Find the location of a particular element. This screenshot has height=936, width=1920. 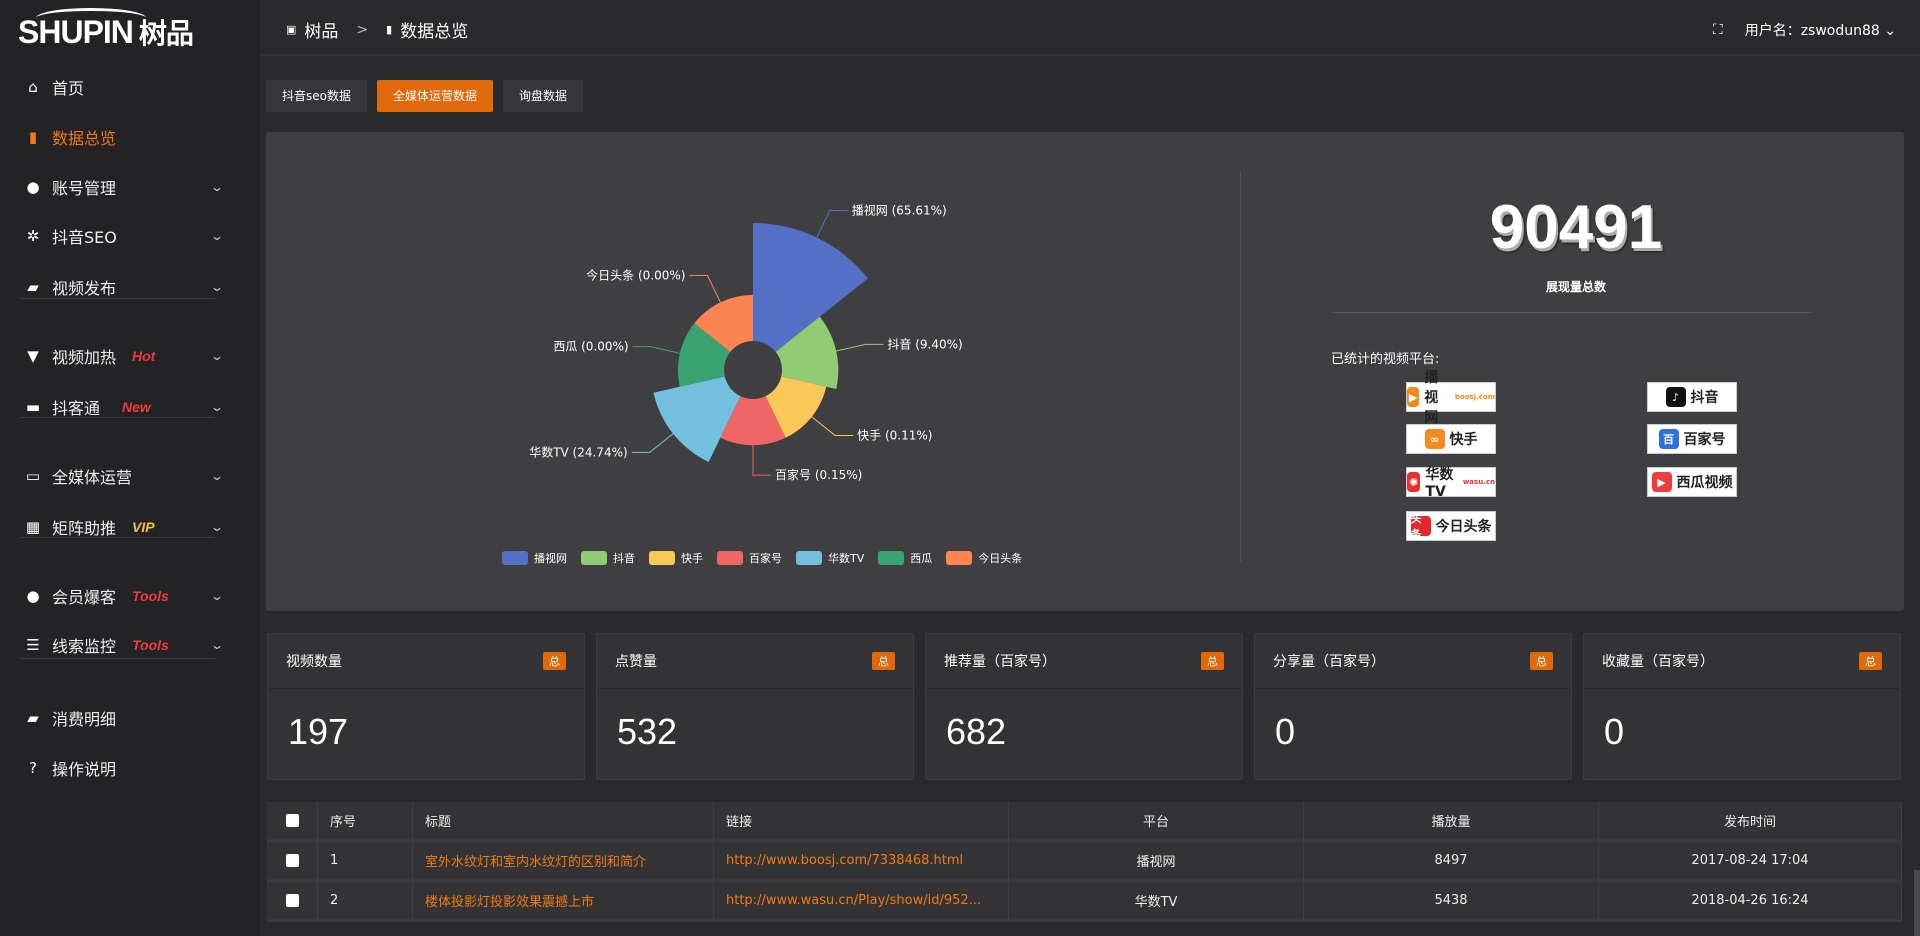

tab-douyin-seo: 抖音seo数据 is located at coordinates (316, 96).